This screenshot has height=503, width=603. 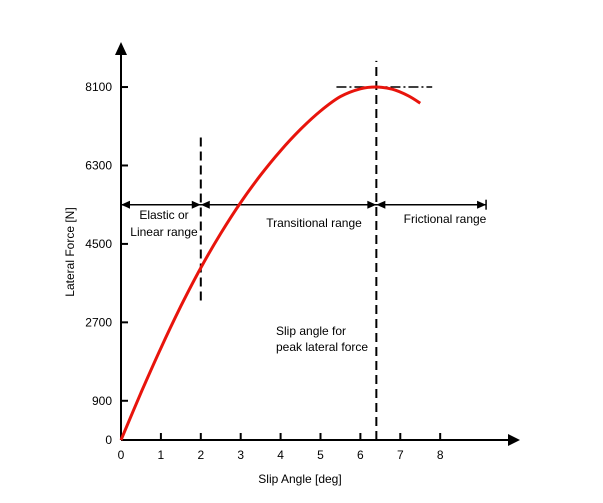 I want to click on y-tick-label: 8100, so click(x=98, y=87).